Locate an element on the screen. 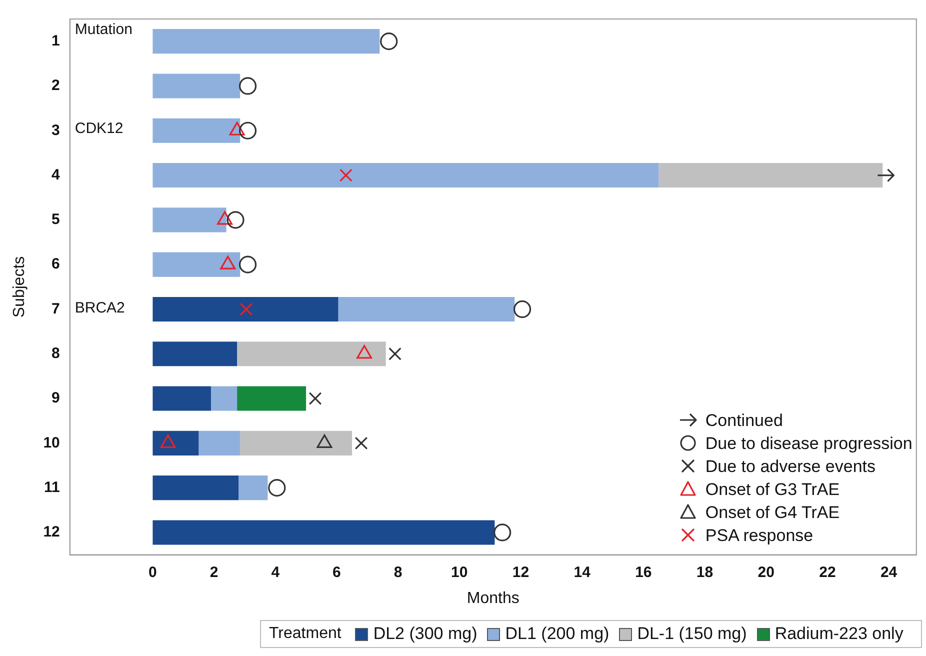 The height and width of the screenshot is (656, 926). legend-label: Radium-223 only is located at coordinates (839, 634).